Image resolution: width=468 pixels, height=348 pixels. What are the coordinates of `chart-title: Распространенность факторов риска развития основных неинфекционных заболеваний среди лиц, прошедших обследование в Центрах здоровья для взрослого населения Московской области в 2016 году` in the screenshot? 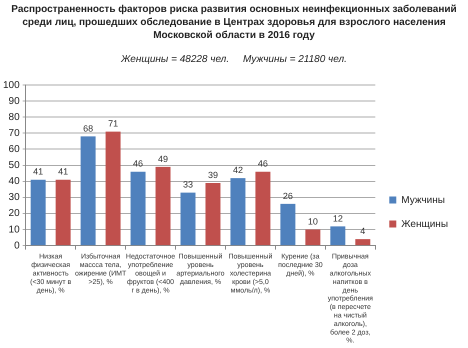 It's located at (234, 22).